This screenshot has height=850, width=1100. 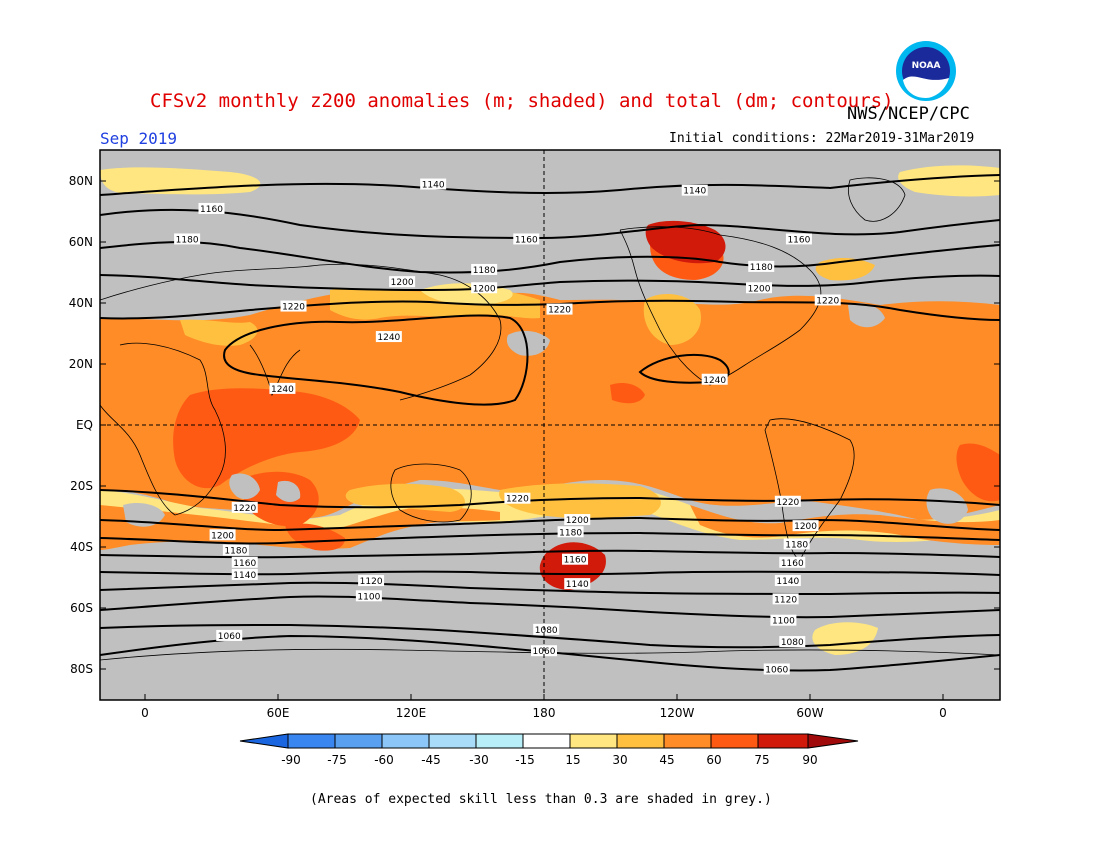 I want to click on agency-label: NWS/NCEP/CPC, so click(x=908, y=114).